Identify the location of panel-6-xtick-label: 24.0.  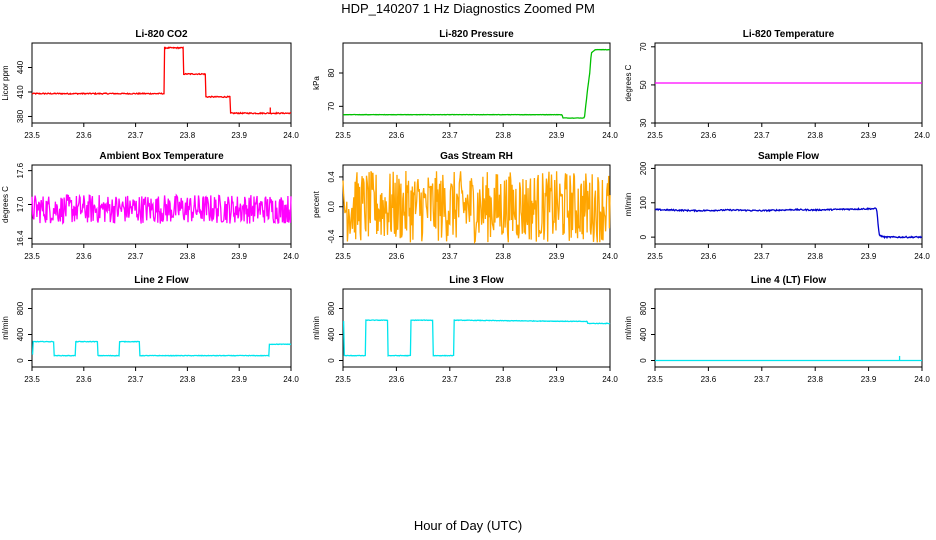
(922, 256).